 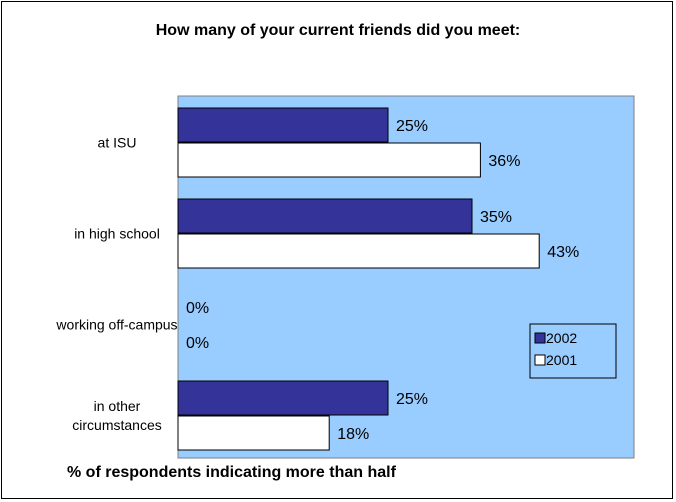 What do you see at coordinates (561, 338) in the screenshot?
I see `legend-label-2002: 2002` at bounding box center [561, 338].